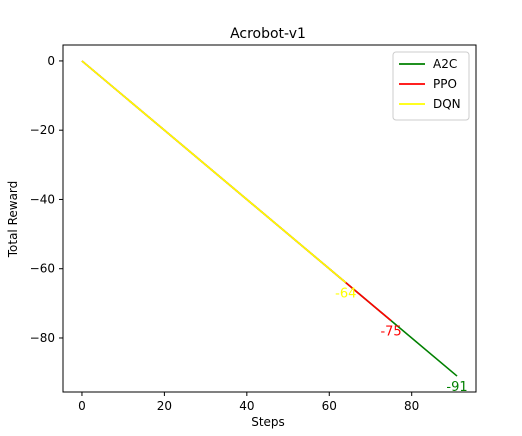 This screenshot has height=436, width=522. I want to click on end-labels-layer: -91 -75 -64, so click(401, 341).